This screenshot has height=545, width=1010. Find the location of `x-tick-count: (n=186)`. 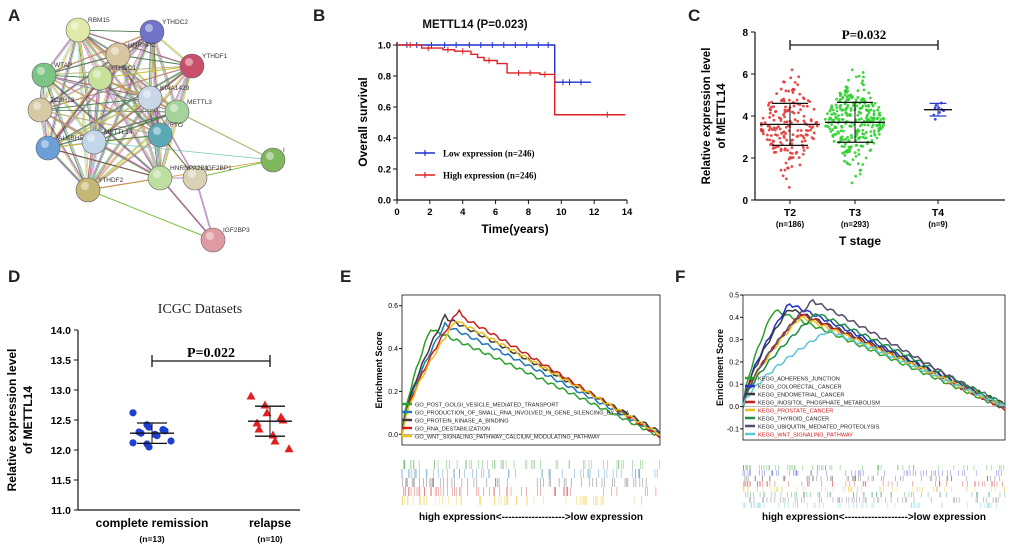

x-tick-count: (n=186) is located at coordinates (790, 224).